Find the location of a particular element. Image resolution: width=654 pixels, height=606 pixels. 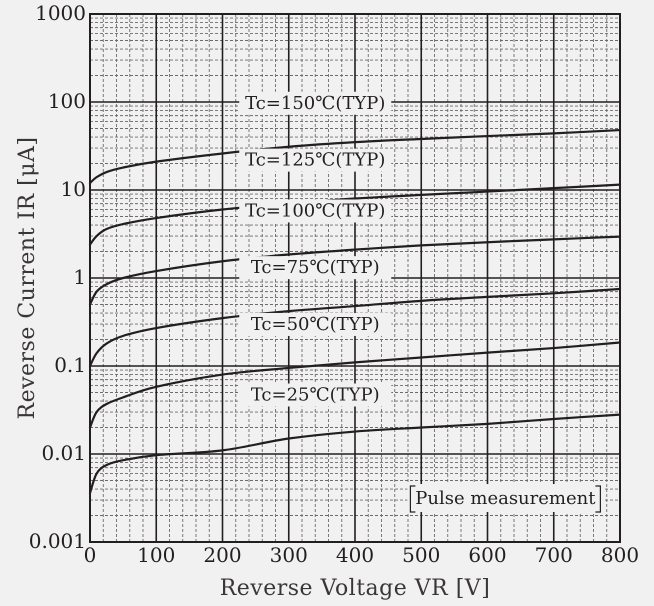

x-tick-label: 300 is located at coordinates (289, 555).